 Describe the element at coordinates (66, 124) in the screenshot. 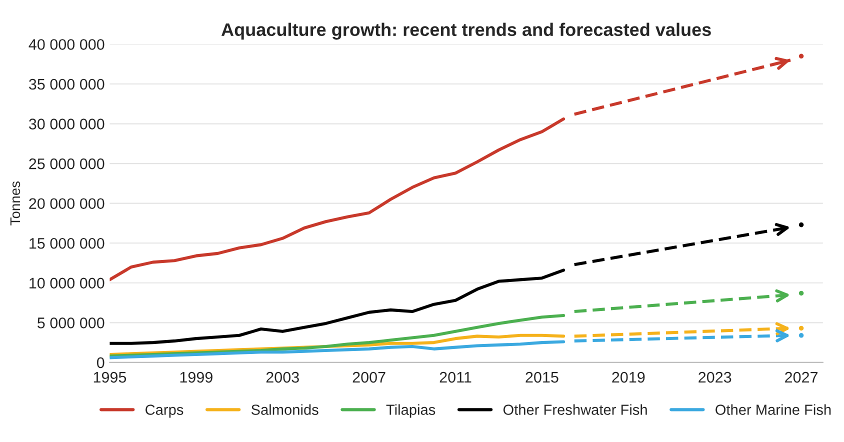

I see `y-tick-label: 30 000 000` at that location.